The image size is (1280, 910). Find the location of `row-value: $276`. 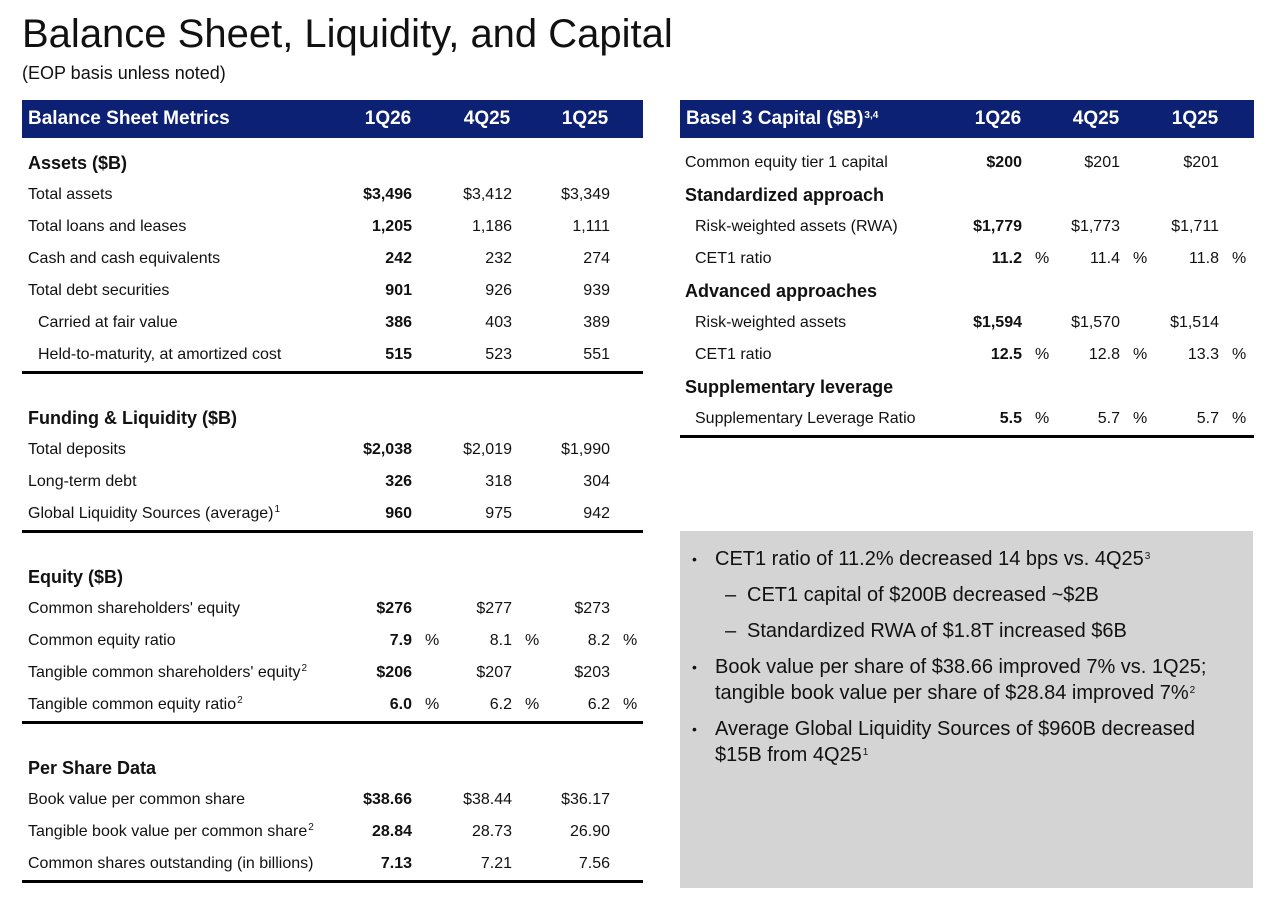

row-value: $276 is located at coordinates (394, 608).